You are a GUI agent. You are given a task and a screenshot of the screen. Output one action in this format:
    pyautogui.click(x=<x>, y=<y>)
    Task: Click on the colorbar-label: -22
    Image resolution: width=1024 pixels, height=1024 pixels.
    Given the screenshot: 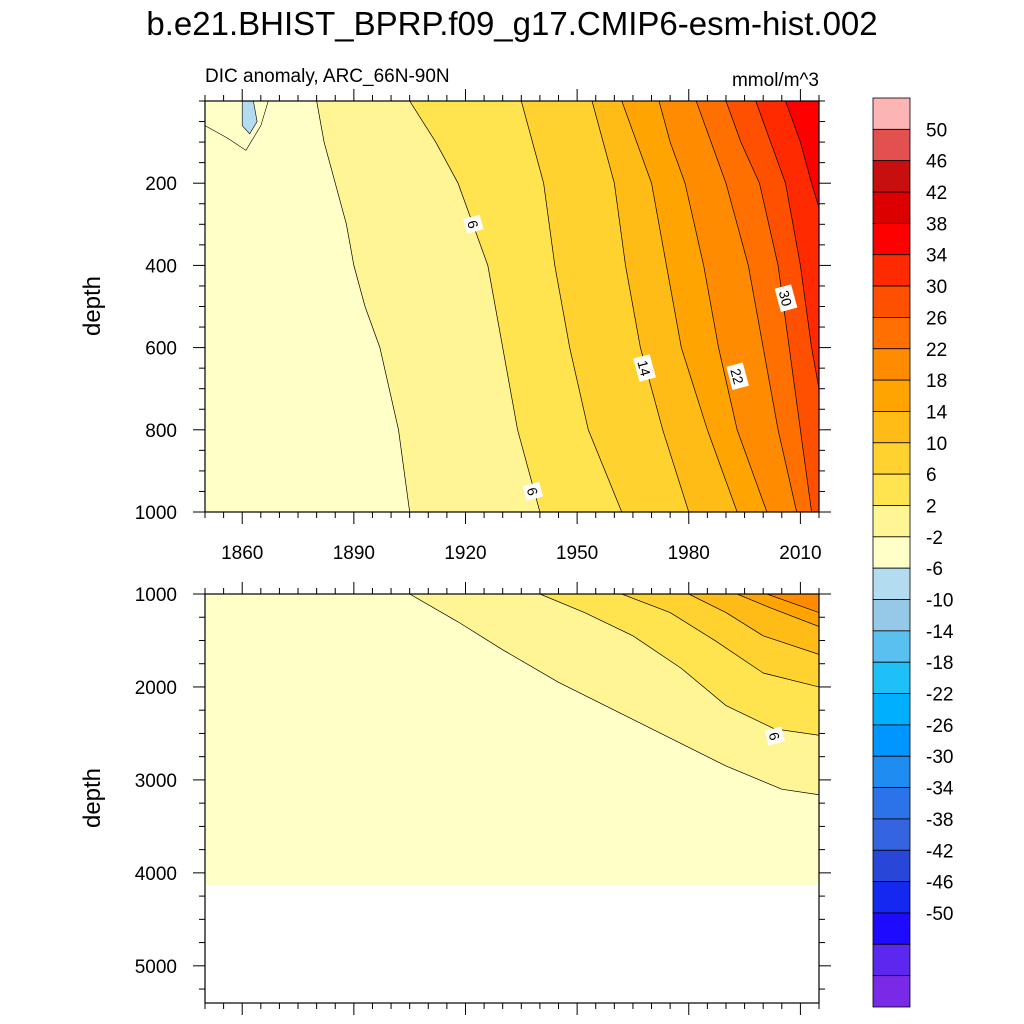 What is the action you would take?
    pyautogui.click(x=939, y=695)
    